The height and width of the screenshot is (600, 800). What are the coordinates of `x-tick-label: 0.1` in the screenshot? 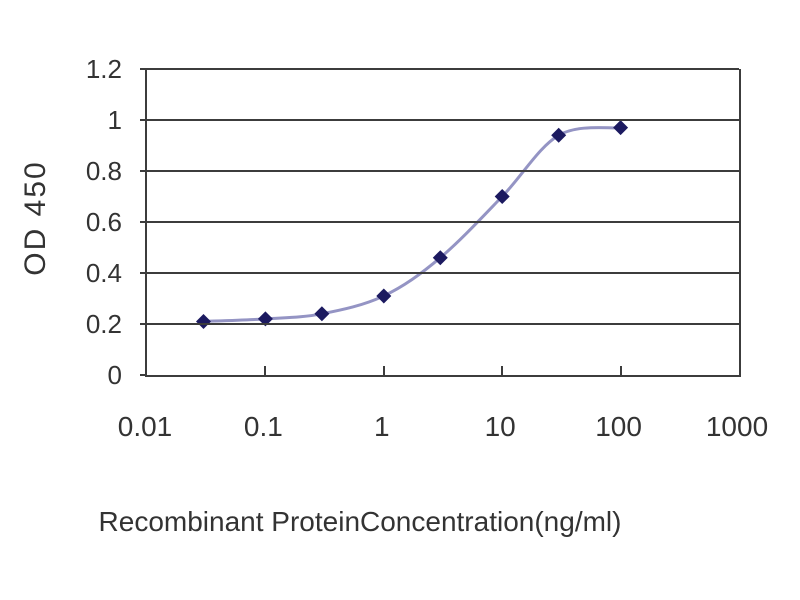 It's located at (263, 426).